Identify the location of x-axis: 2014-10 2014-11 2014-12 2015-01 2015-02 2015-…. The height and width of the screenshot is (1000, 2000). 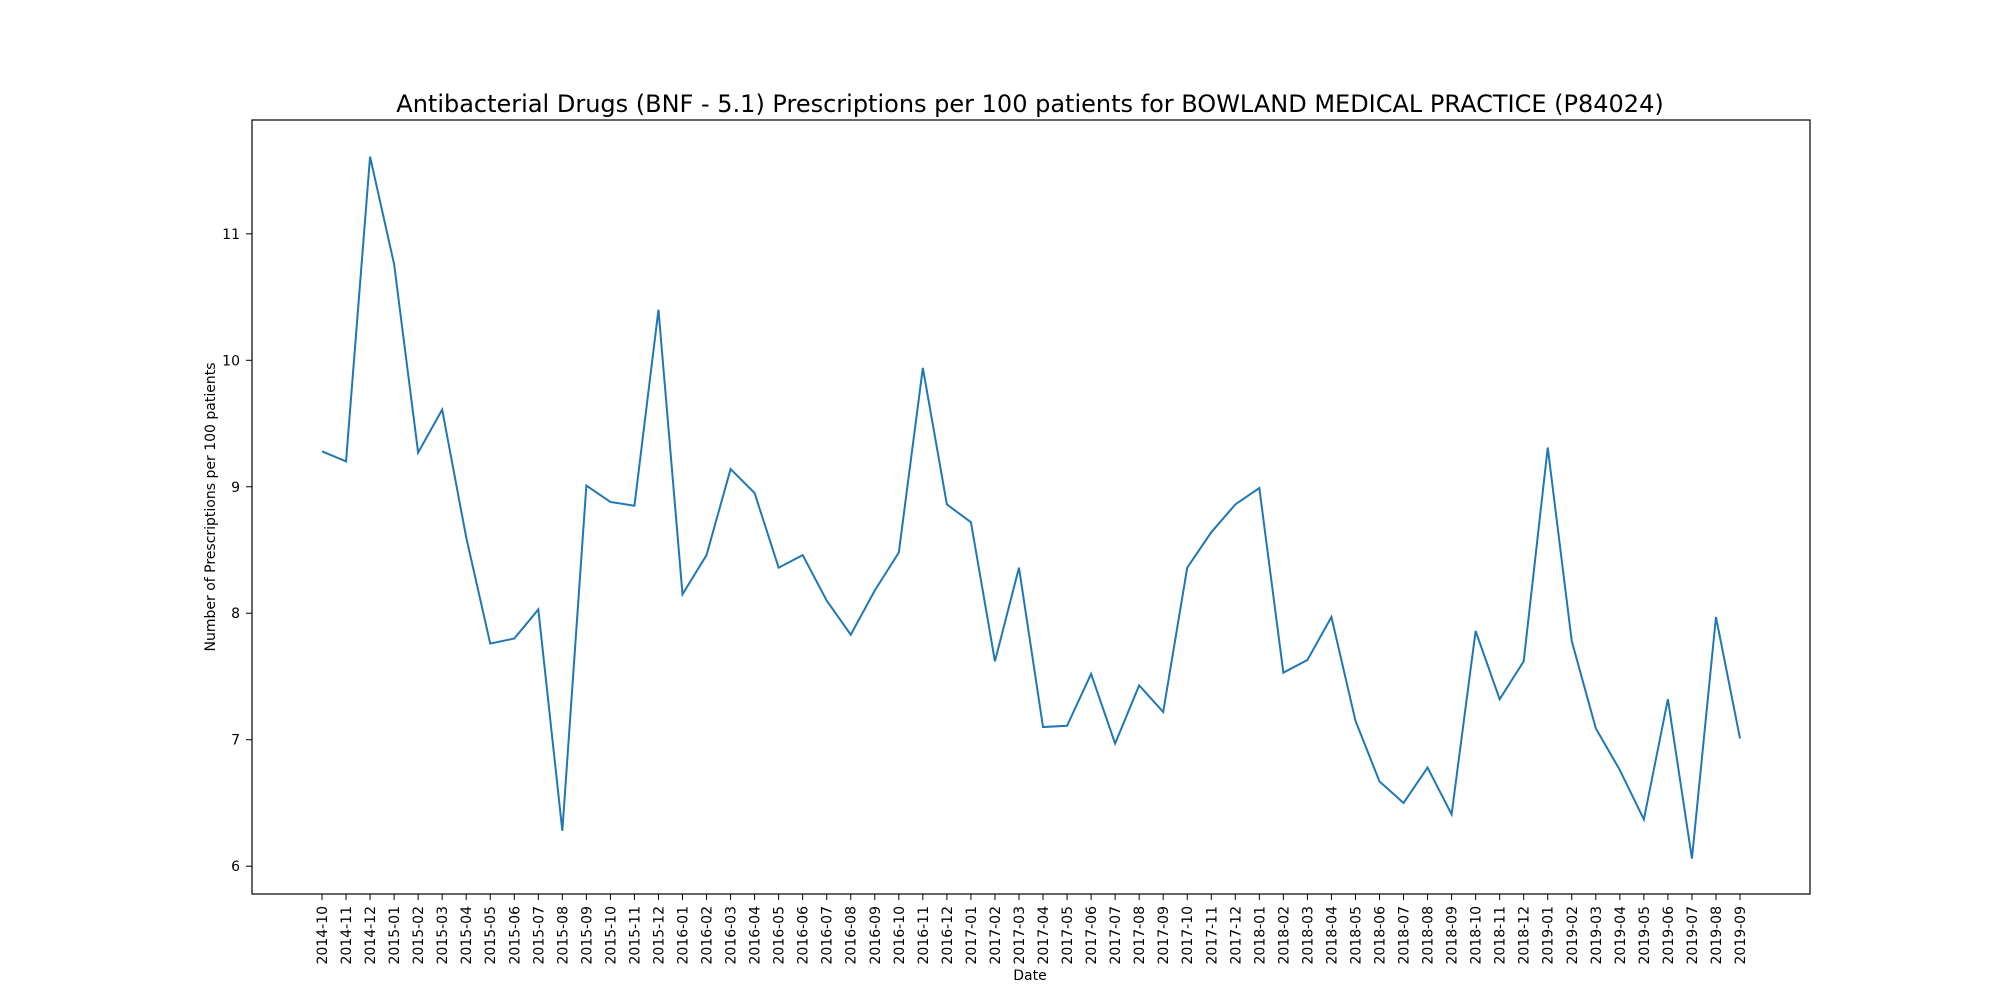
(1032, 929).